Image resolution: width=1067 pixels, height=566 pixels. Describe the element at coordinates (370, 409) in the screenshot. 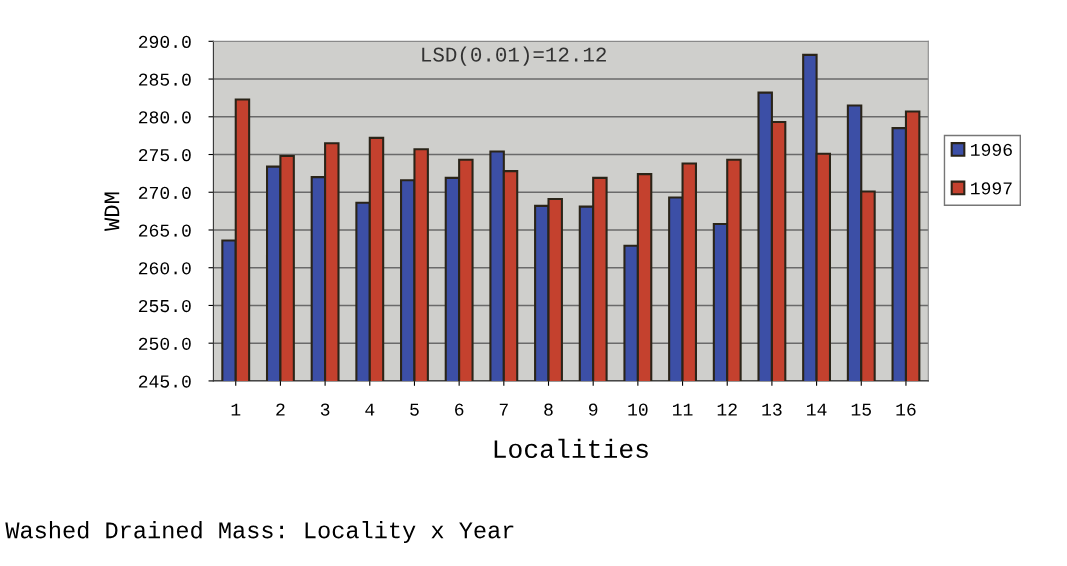

I see `x-tick-label: 4` at that location.